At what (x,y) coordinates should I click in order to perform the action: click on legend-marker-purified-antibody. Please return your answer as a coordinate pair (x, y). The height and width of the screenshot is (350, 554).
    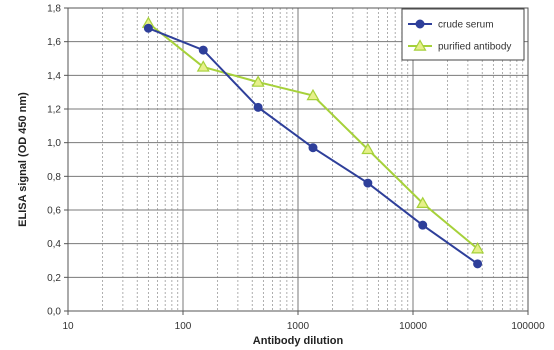
    Looking at the image, I should click on (420, 45).